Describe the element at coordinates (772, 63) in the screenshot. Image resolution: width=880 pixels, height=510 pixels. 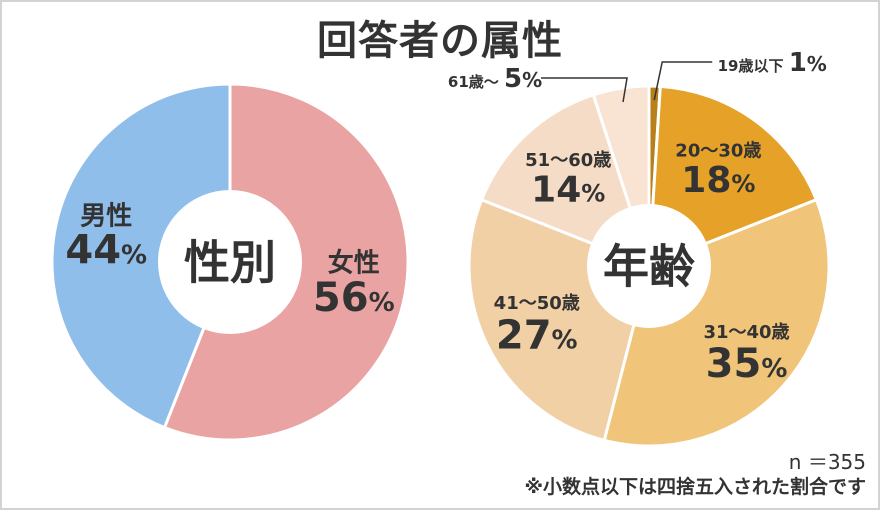
I see `slice-label-0: 19歳以下 1%` at that location.